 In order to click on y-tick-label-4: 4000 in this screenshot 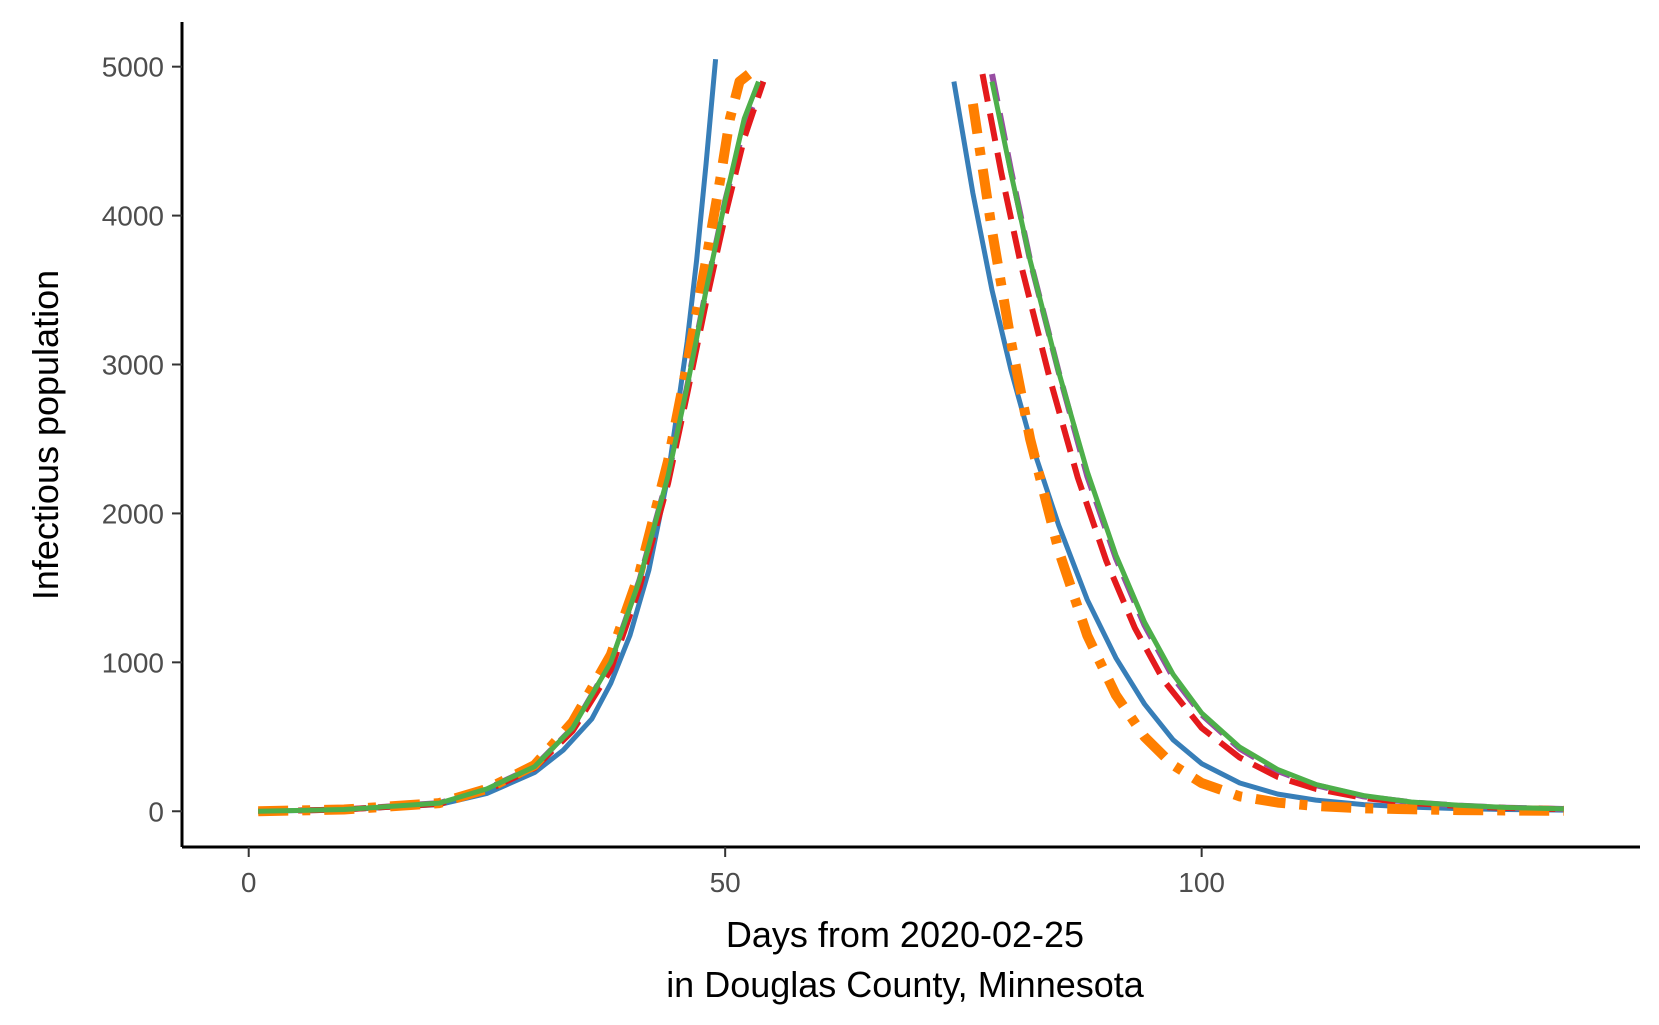, I will do `click(133, 216)`.